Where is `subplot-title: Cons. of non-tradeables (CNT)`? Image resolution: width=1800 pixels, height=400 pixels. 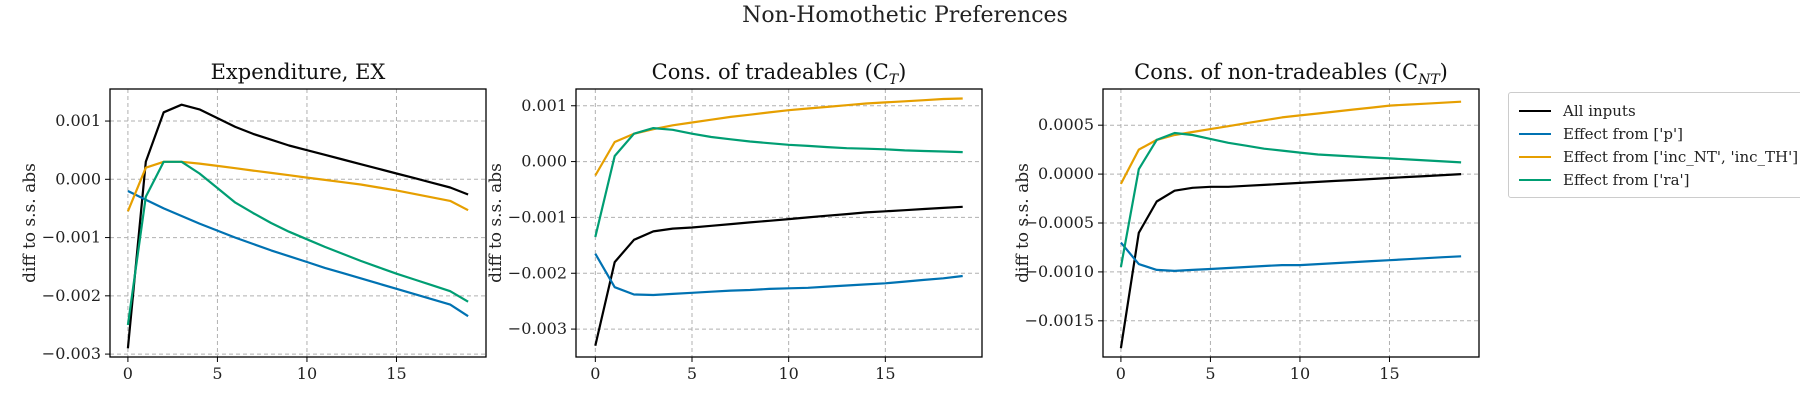
subplot-title: Cons. of non-tradeables (CNT) is located at coordinates (1291, 74).